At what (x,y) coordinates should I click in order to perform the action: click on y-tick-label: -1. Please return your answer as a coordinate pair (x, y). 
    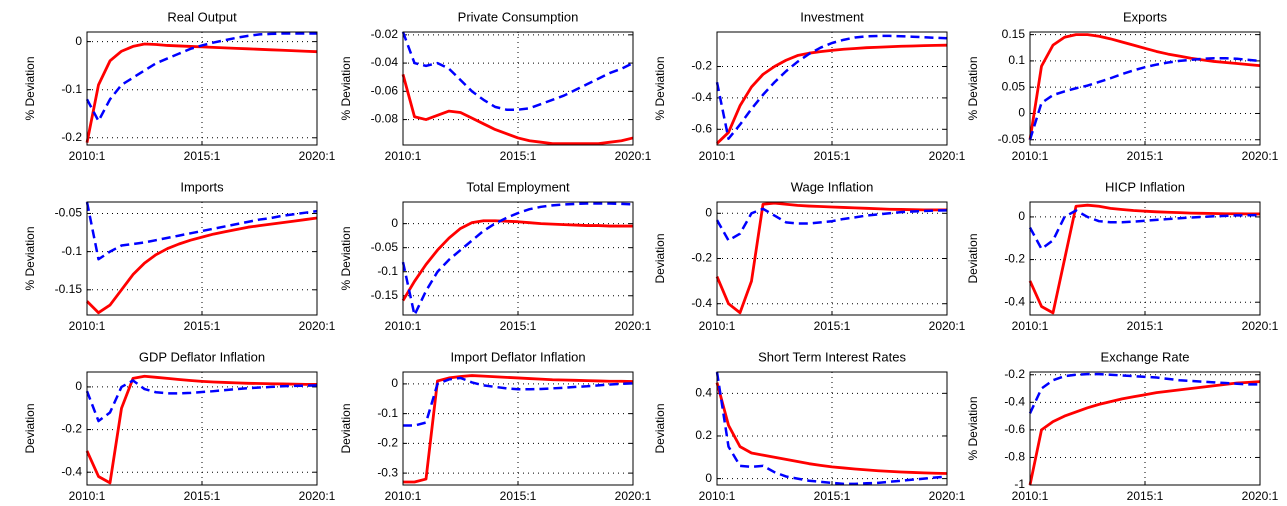
    Looking at the image, I should click on (1019, 484).